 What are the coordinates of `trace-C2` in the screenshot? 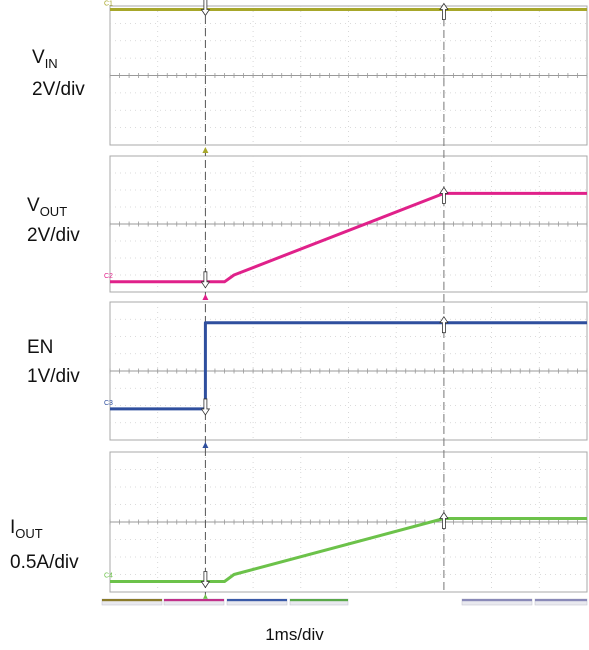 It's located at (348, 237).